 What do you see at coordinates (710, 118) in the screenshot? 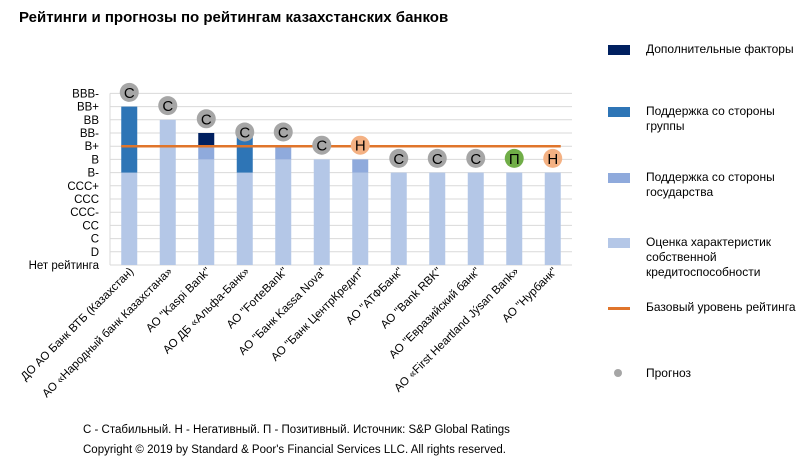
I see `legend-label: Поддержка со стороны группы` at bounding box center [710, 118].